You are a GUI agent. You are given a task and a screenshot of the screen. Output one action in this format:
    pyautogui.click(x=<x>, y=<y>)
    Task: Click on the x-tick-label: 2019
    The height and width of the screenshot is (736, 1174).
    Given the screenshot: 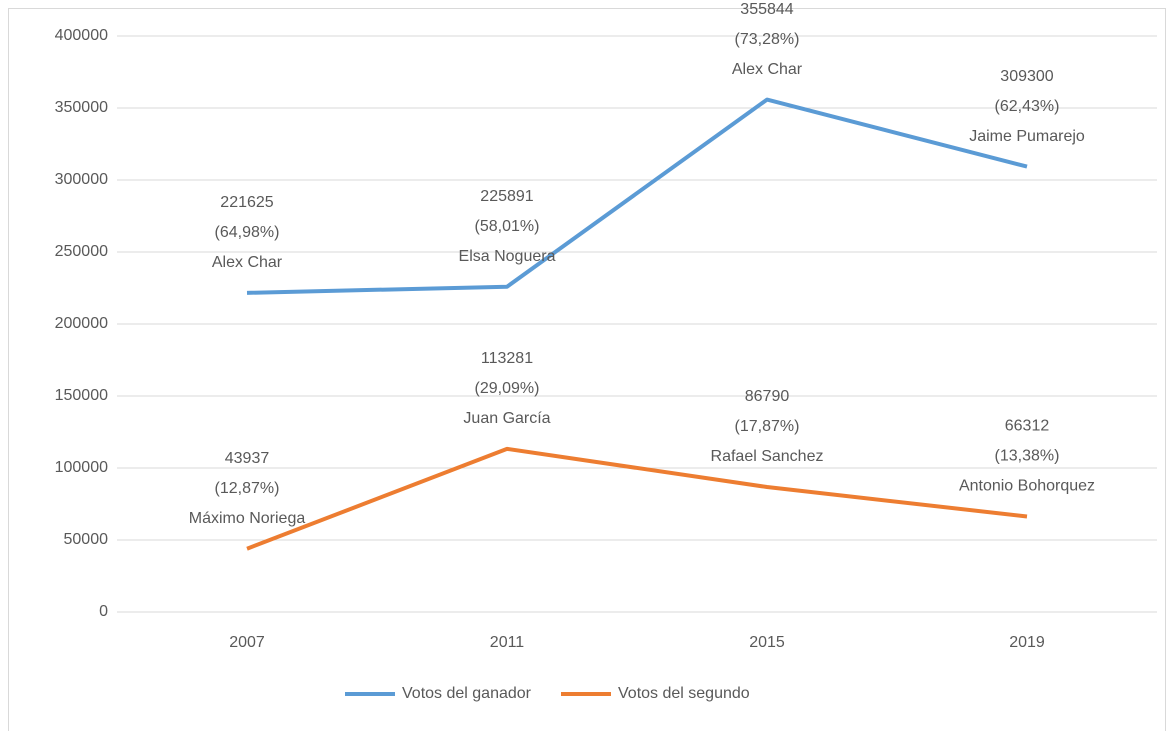 What is the action you would take?
    pyautogui.click(x=1027, y=642)
    